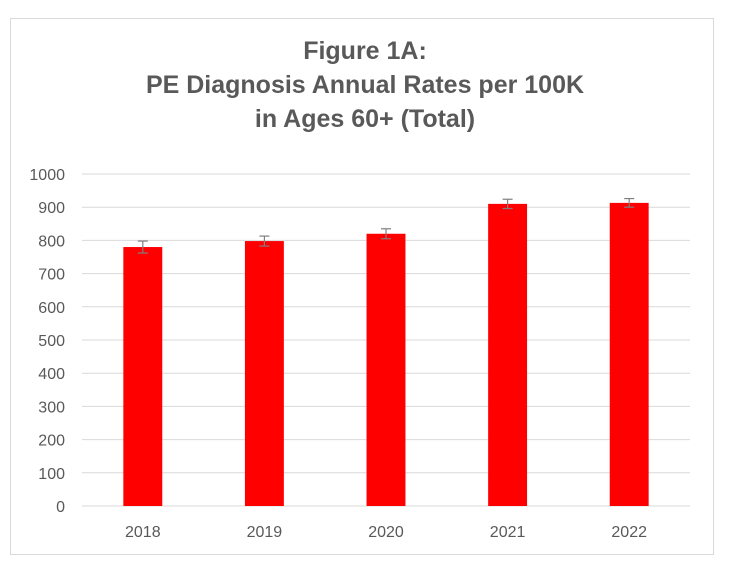 The image size is (730, 579). Describe the element at coordinates (507, 204) in the screenshot. I see `error-bar-2021` at that location.